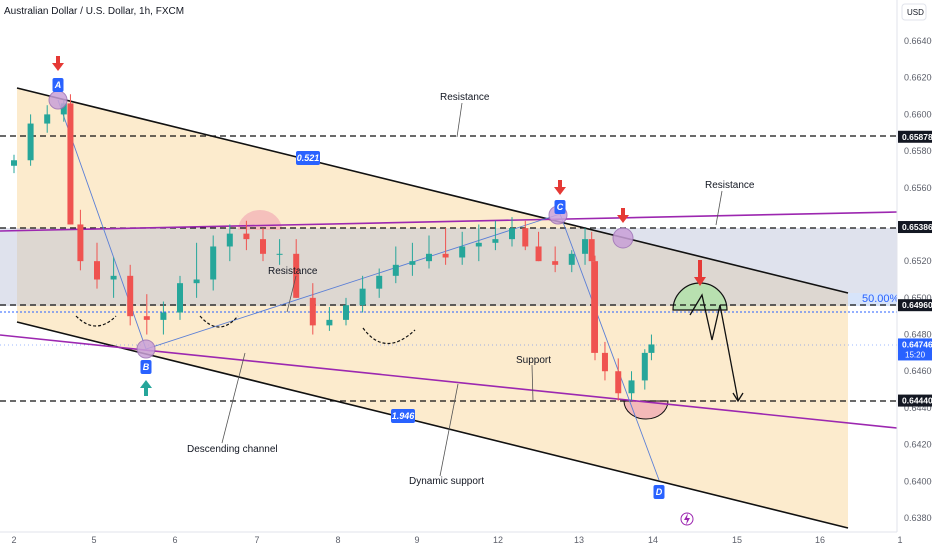  I want to click on pivot-b-circle, so click(146, 349).